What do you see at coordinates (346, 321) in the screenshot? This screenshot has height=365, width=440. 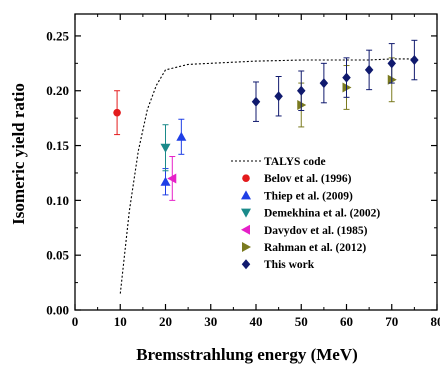 I see `x-tick-label: 60` at bounding box center [346, 321].